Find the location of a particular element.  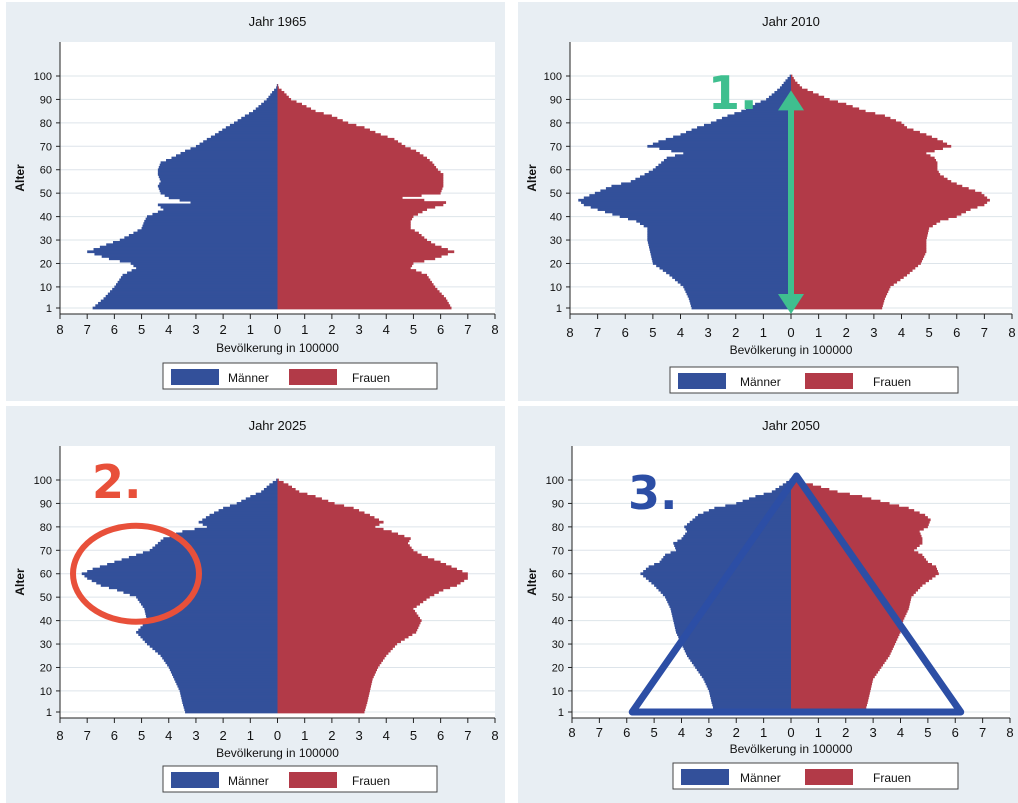

chart-title: Jahr 2050 is located at coordinates (791, 425).